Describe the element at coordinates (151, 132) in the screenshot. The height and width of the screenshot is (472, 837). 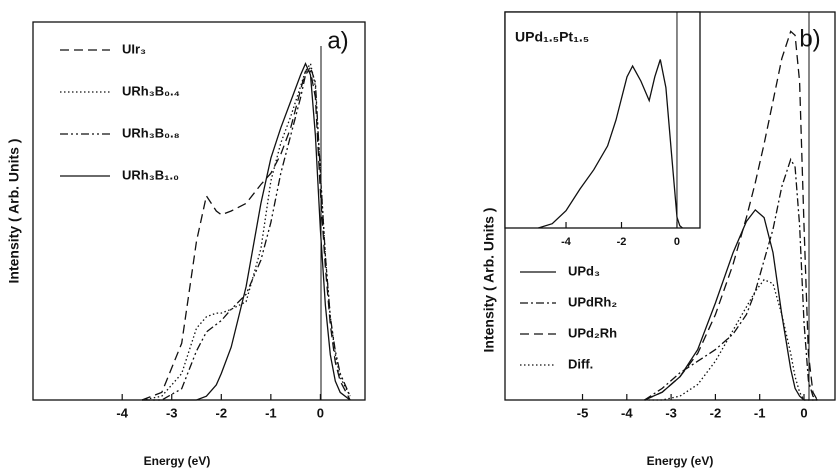
I see `legend-label: URh₃B₀.₈` at that location.